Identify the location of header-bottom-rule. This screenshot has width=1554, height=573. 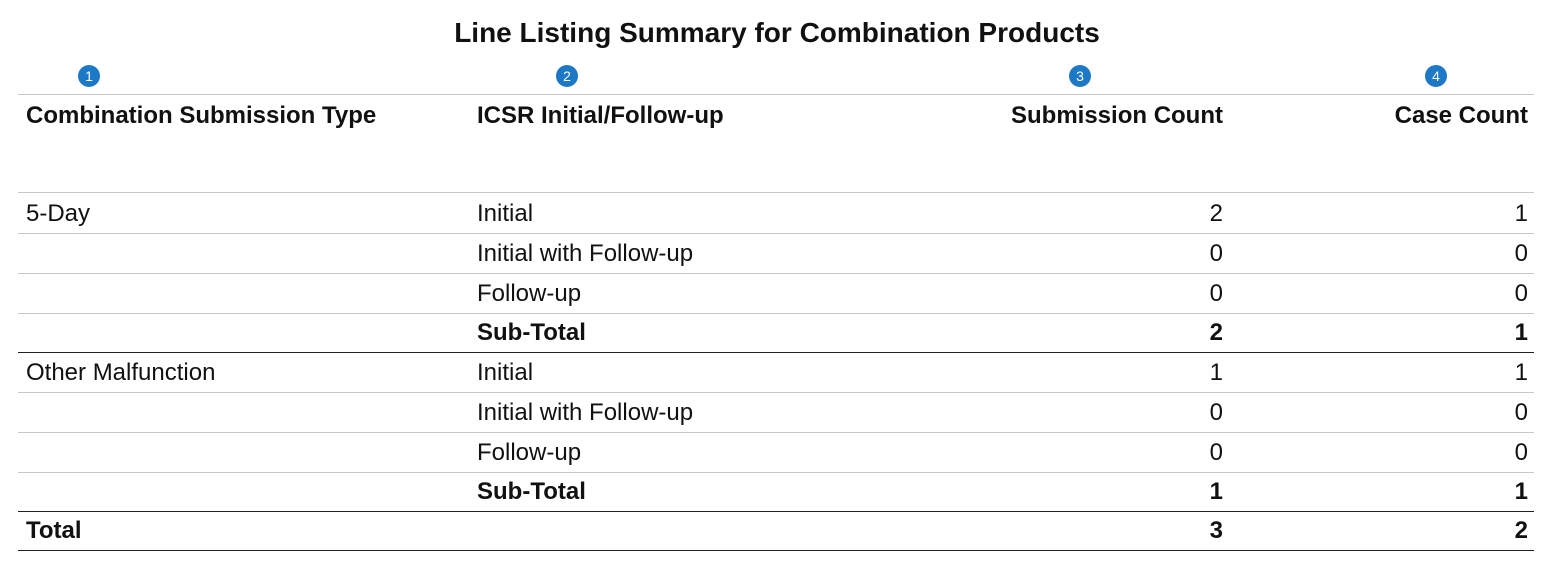
(776, 192).